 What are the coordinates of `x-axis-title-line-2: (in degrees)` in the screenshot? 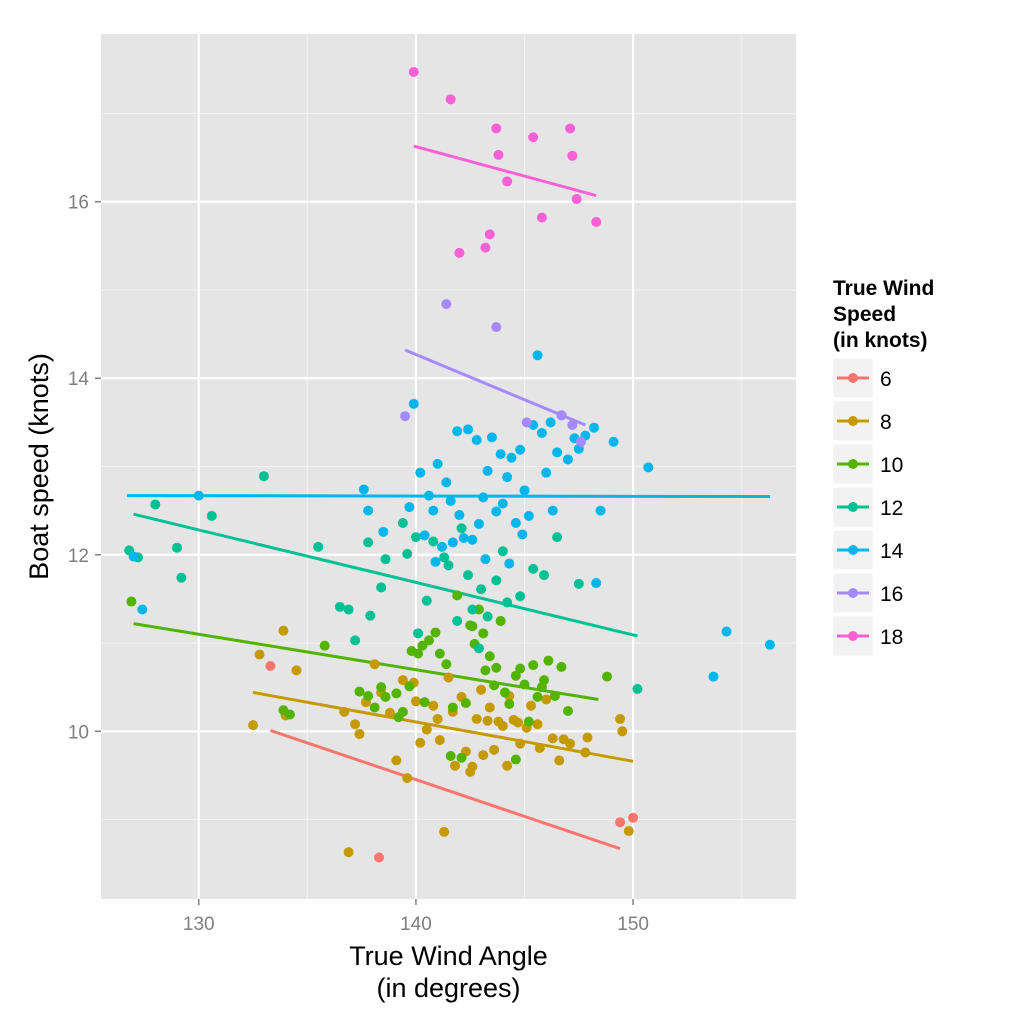 It's located at (448, 988).